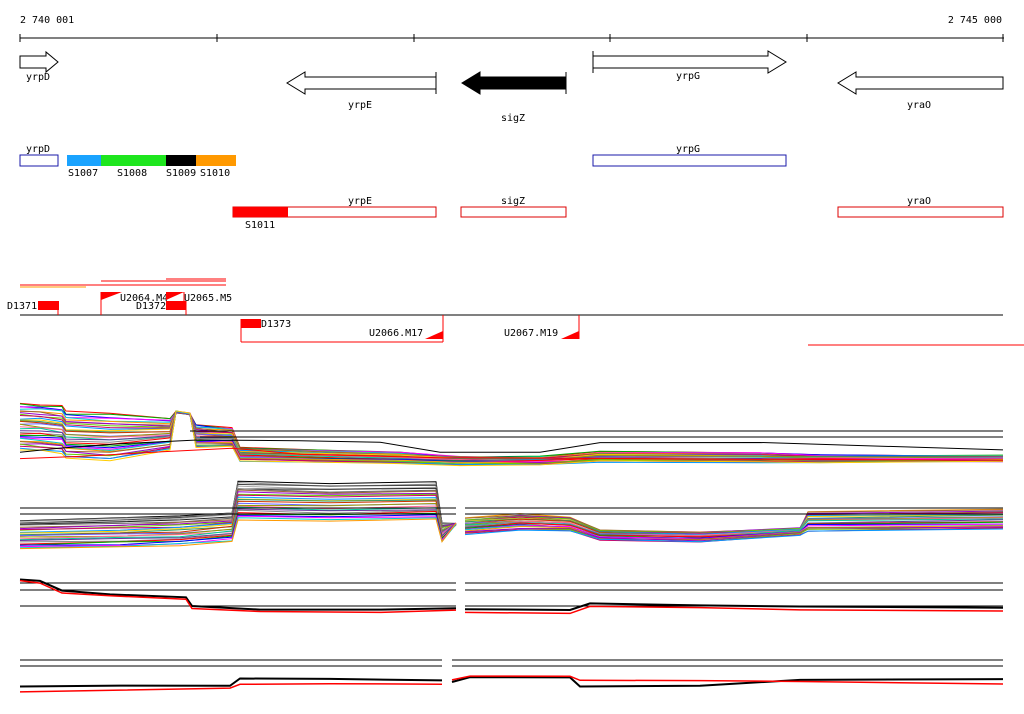 The height and width of the screenshot is (714, 1024). Describe the element at coordinates (47, 20) in the screenshot. I see `ruler-start-label: 2 740 001` at that location.